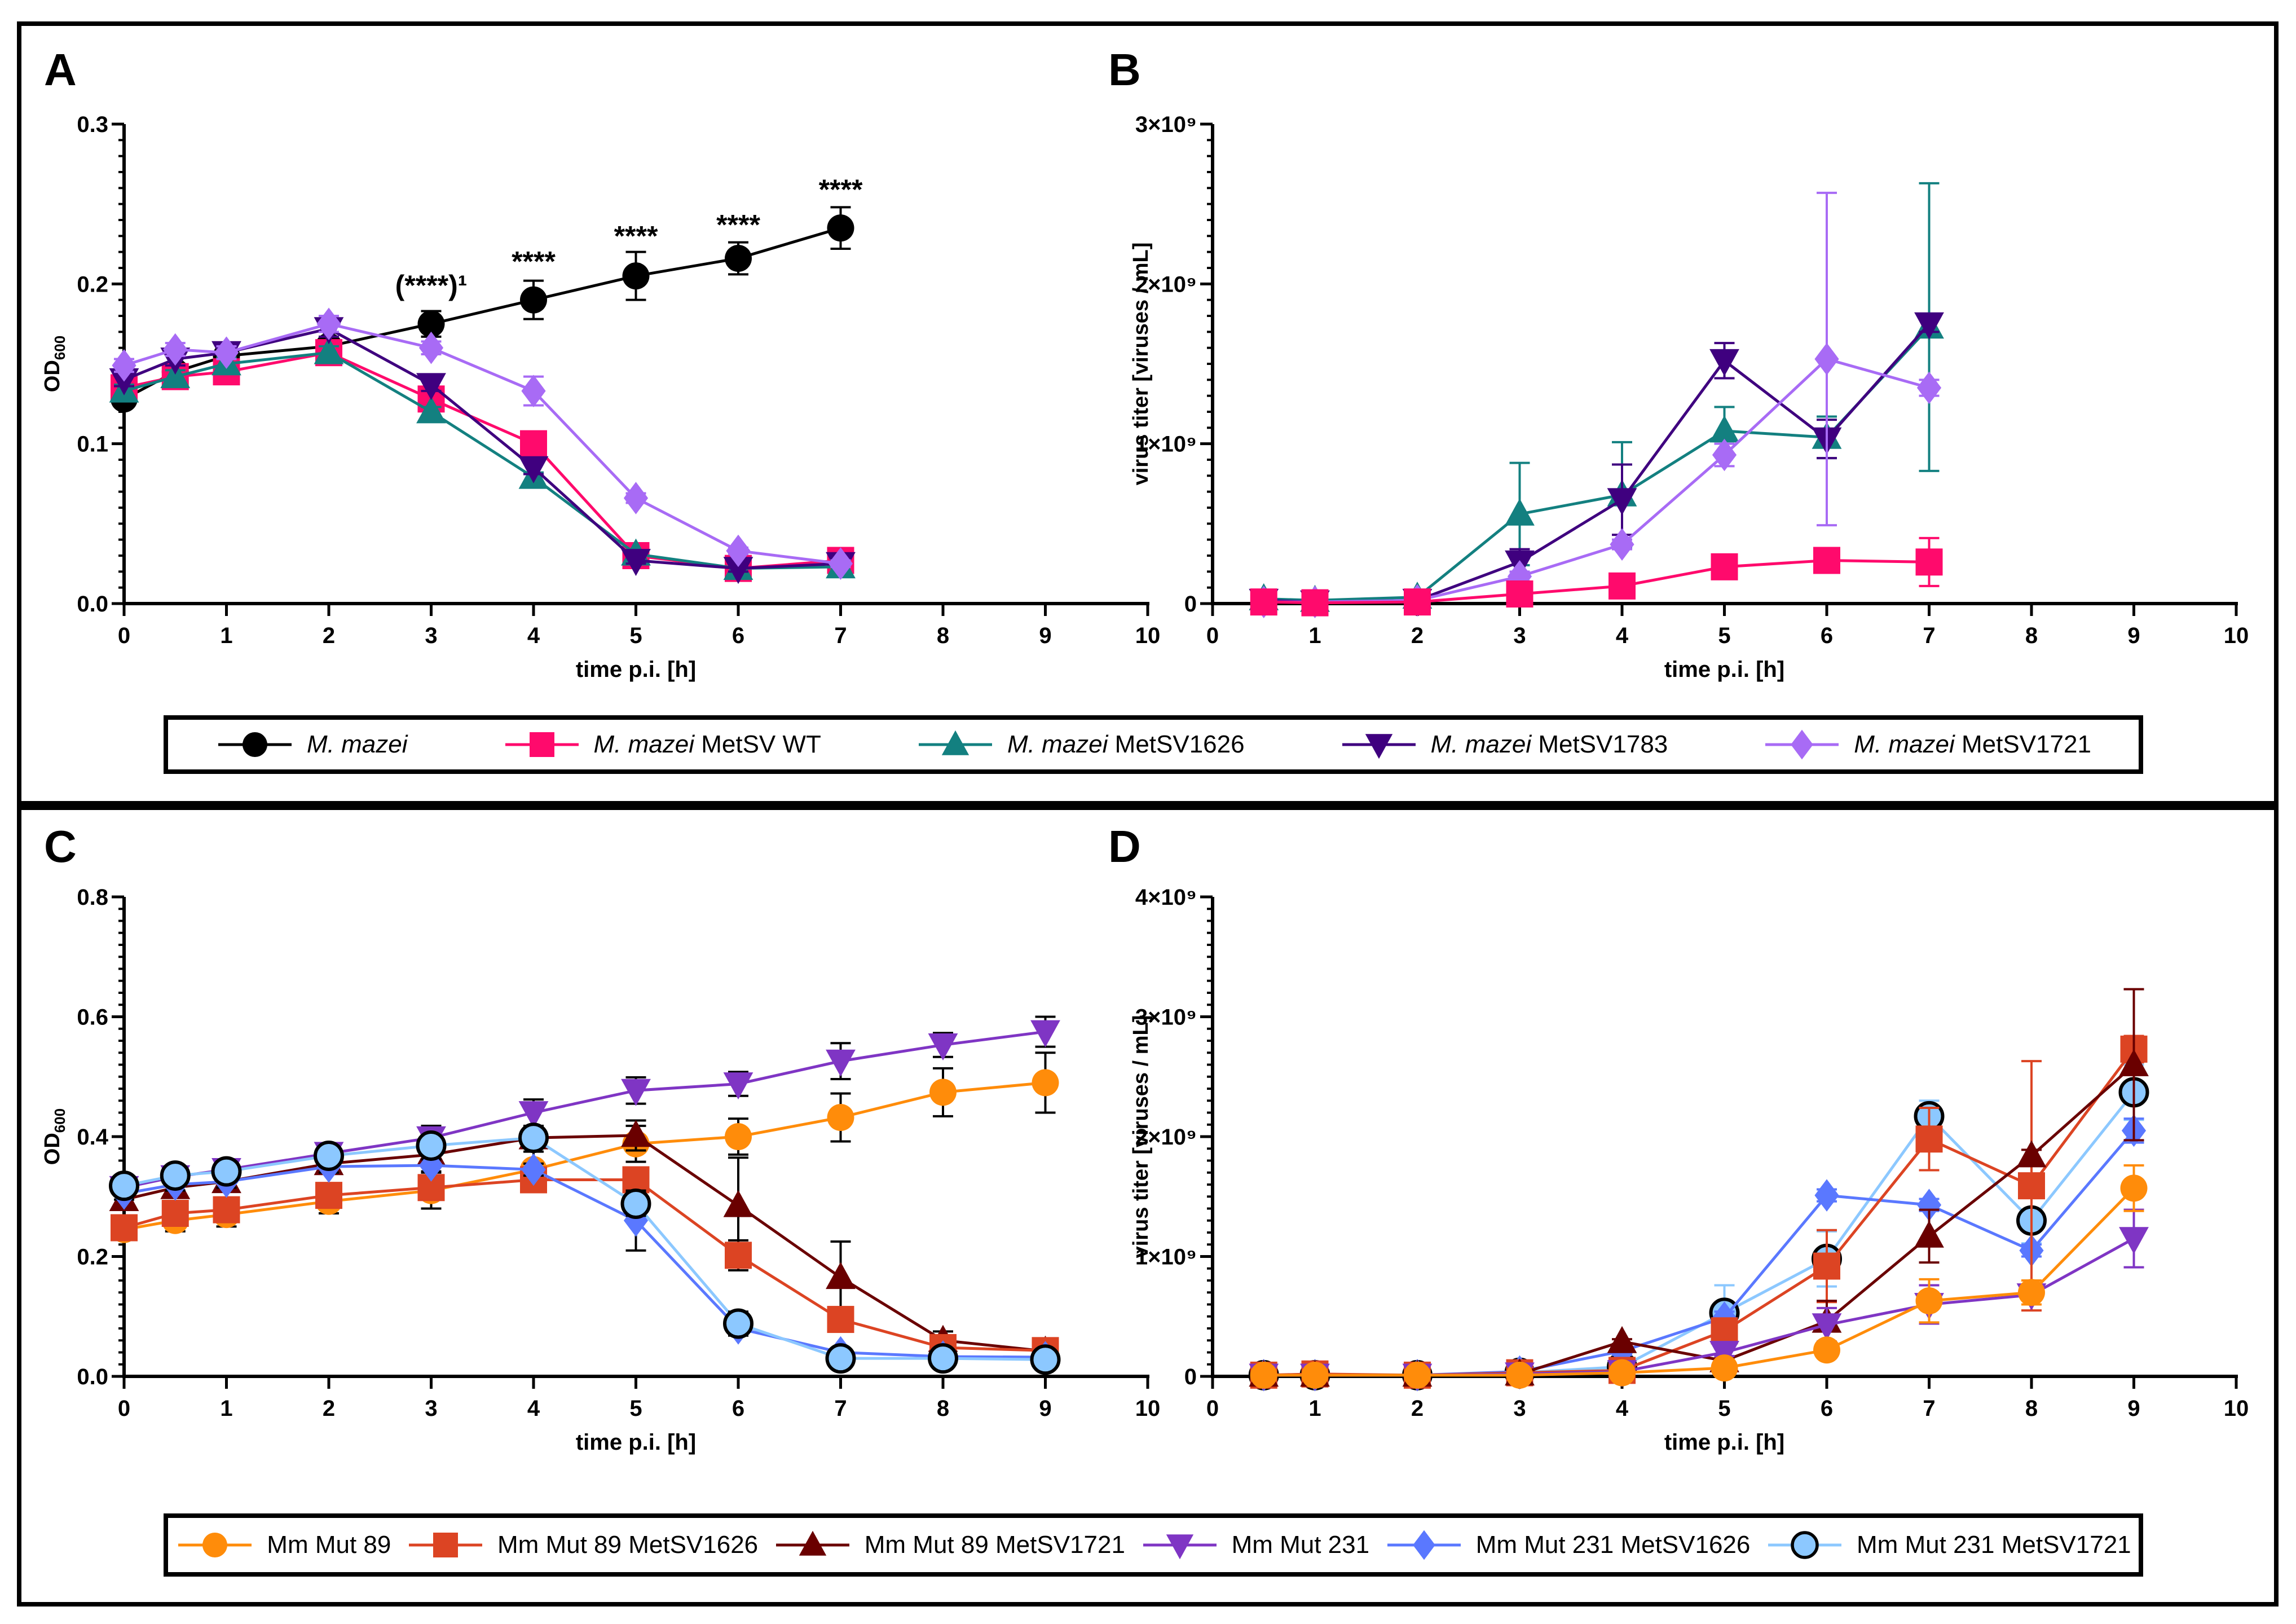 This screenshot has height=1624, width=2296. Describe the element at coordinates (1212, 1409) in the screenshot. I see `x-tick-label: 0` at that location.